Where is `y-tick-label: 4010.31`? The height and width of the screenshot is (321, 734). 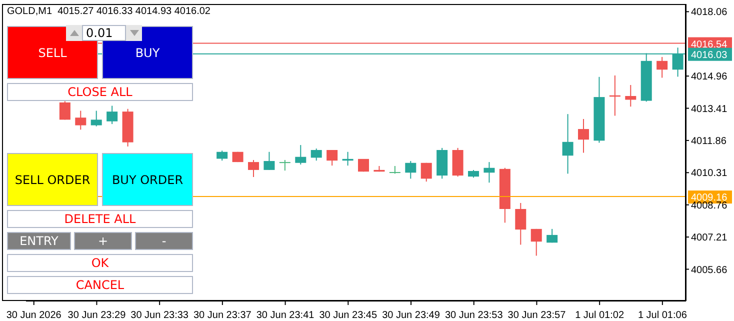
y-tick-label: 4010.31 is located at coordinates (709, 174).